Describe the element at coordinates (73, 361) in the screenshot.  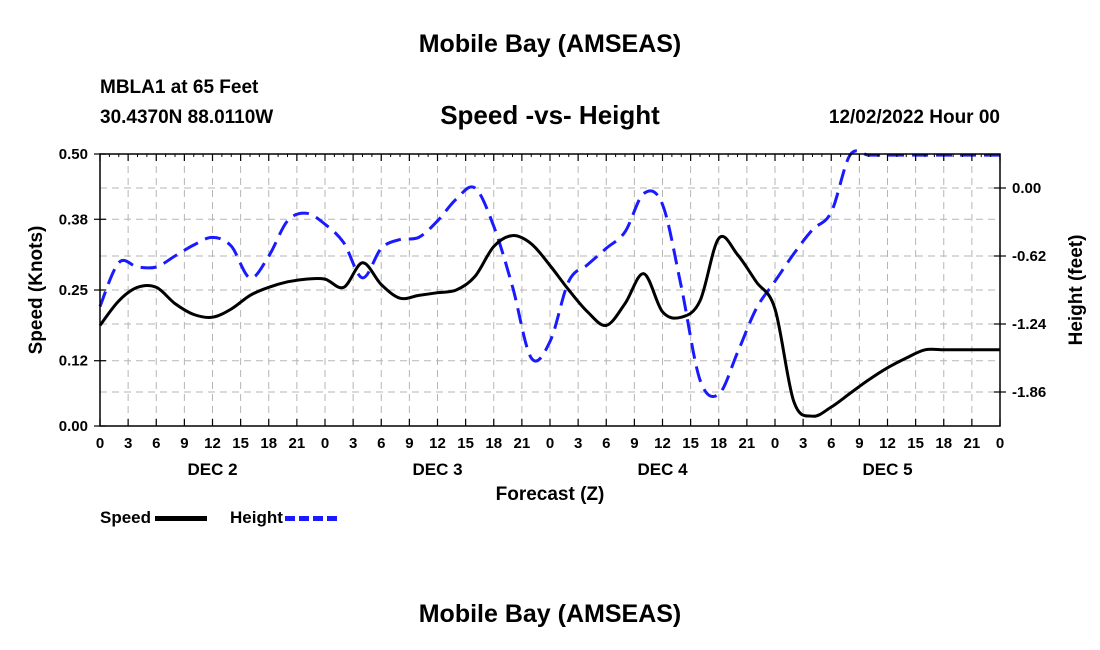
I see `y-tick-label-left: 0.12` at that location.